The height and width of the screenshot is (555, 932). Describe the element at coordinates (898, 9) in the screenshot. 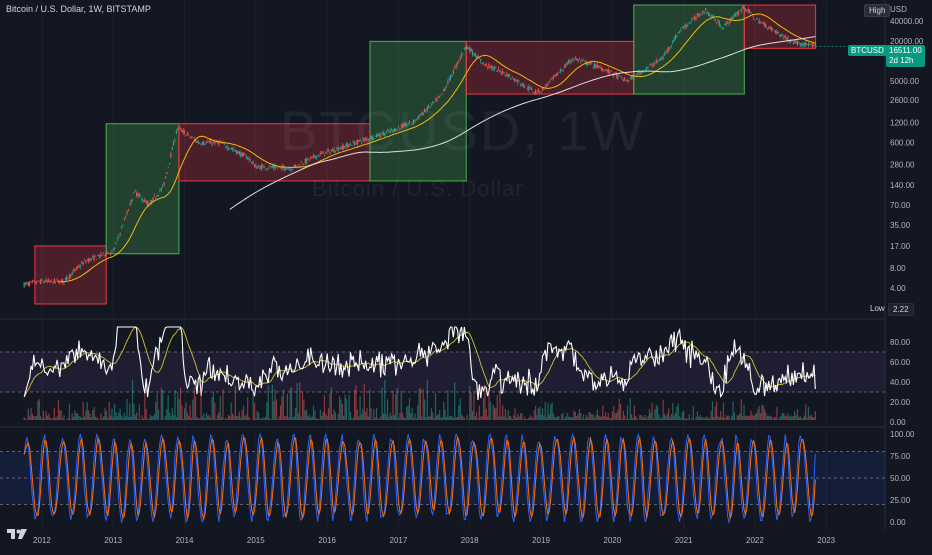

I see `currency-label: USD` at that location.